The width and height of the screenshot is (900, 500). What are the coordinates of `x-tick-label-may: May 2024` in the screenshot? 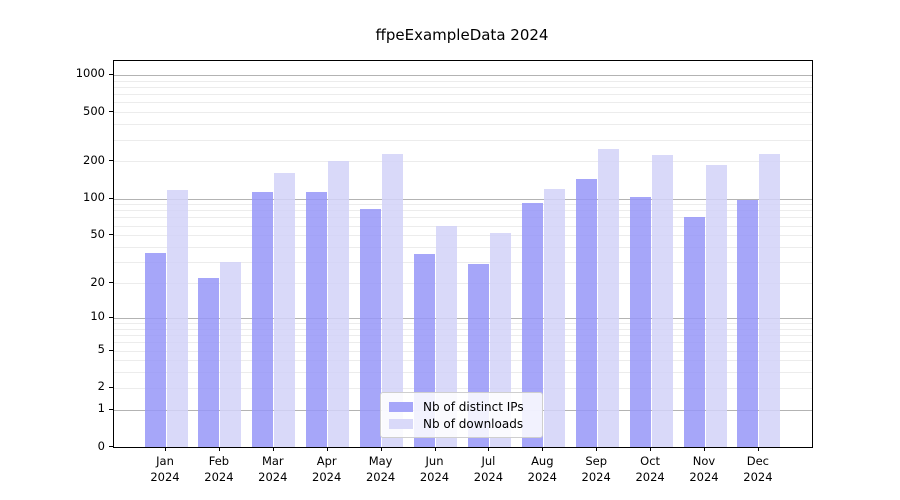 It's located at (380, 469).